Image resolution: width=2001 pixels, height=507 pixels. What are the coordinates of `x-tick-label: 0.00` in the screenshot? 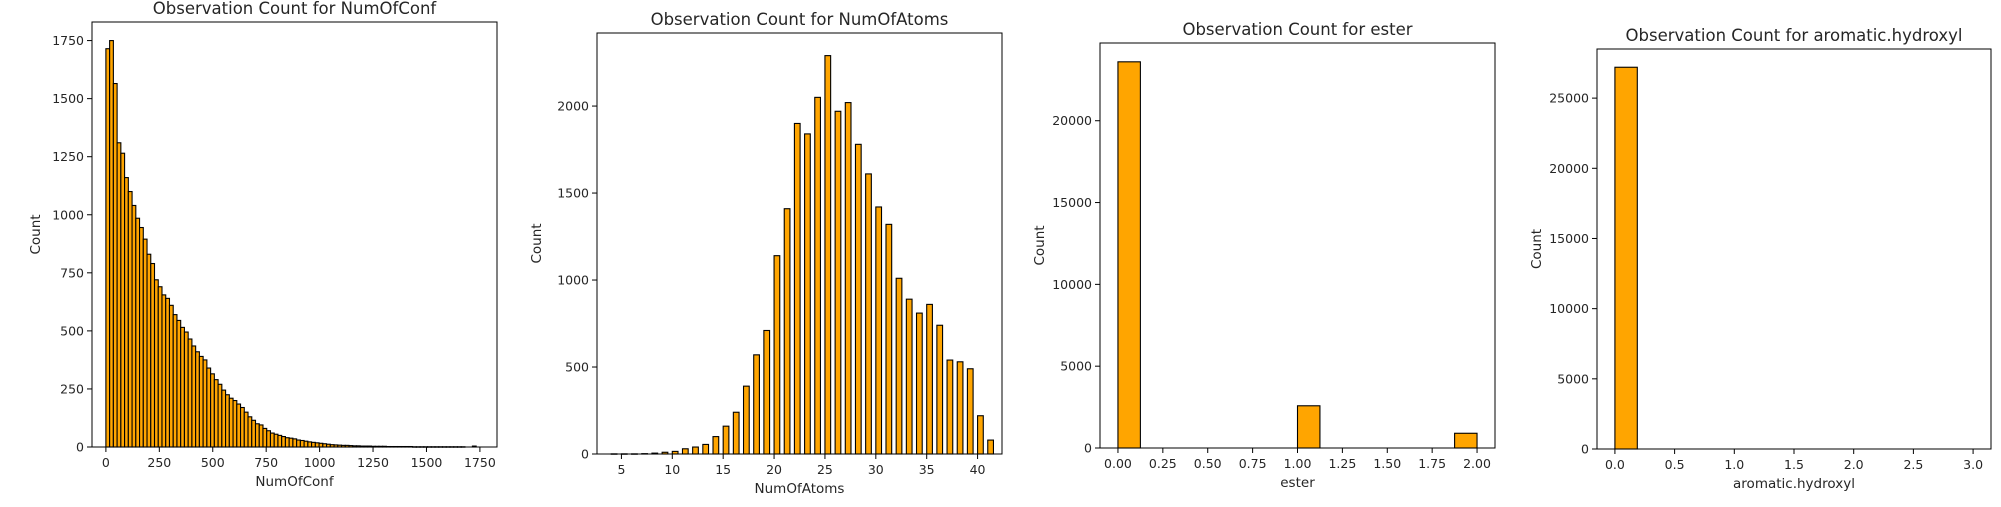 It's located at (1118, 463).